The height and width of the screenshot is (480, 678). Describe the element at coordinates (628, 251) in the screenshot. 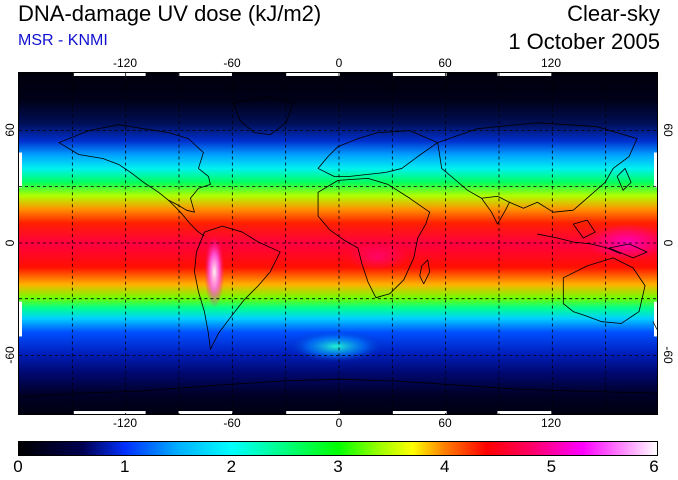

I see `coast-new-guinea` at that location.